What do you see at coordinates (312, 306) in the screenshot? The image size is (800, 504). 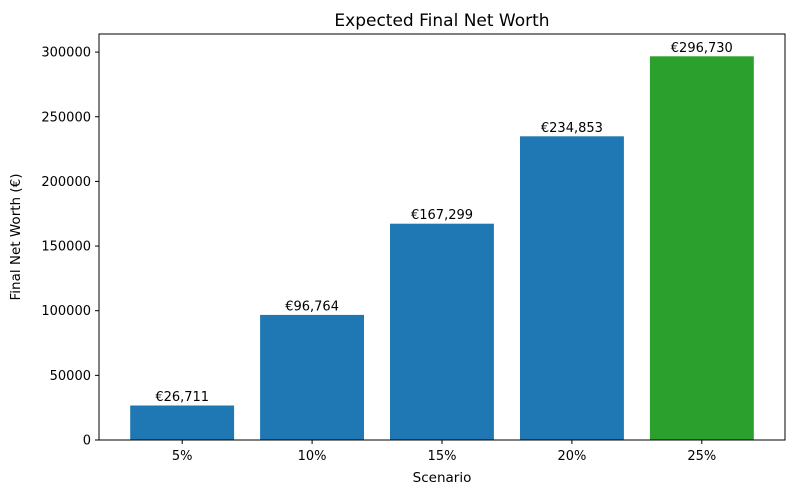 I see `bar-value-label: €96,764` at bounding box center [312, 306].